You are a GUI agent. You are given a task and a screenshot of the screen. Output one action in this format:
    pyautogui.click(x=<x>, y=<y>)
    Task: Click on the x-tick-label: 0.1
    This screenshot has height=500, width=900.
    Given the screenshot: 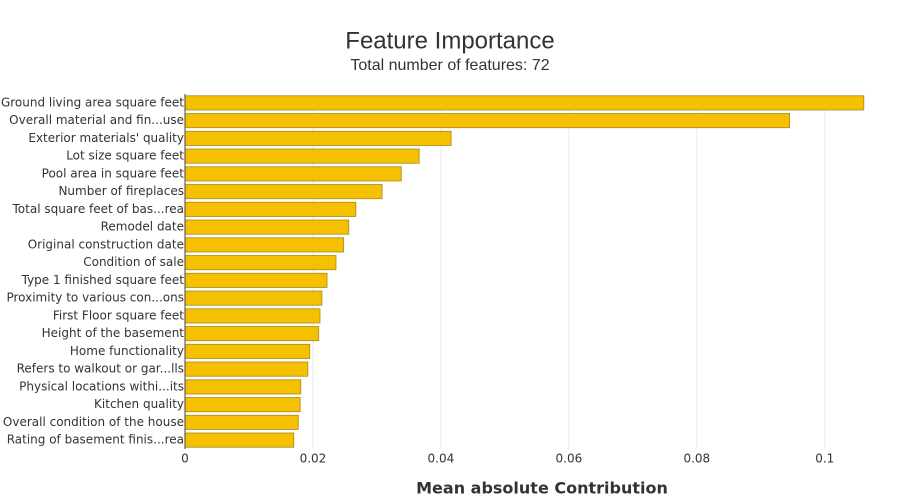 What is the action you would take?
    pyautogui.click(x=824, y=459)
    